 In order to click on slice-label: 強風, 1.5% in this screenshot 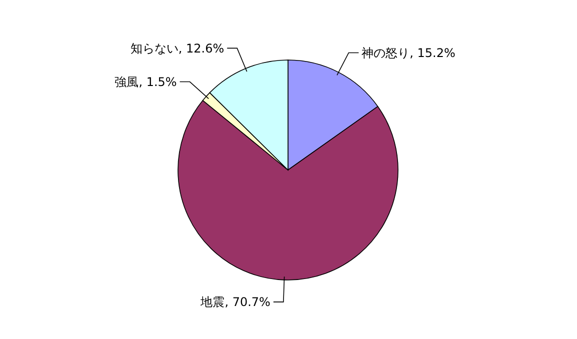, I will do `click(145, 81)`.